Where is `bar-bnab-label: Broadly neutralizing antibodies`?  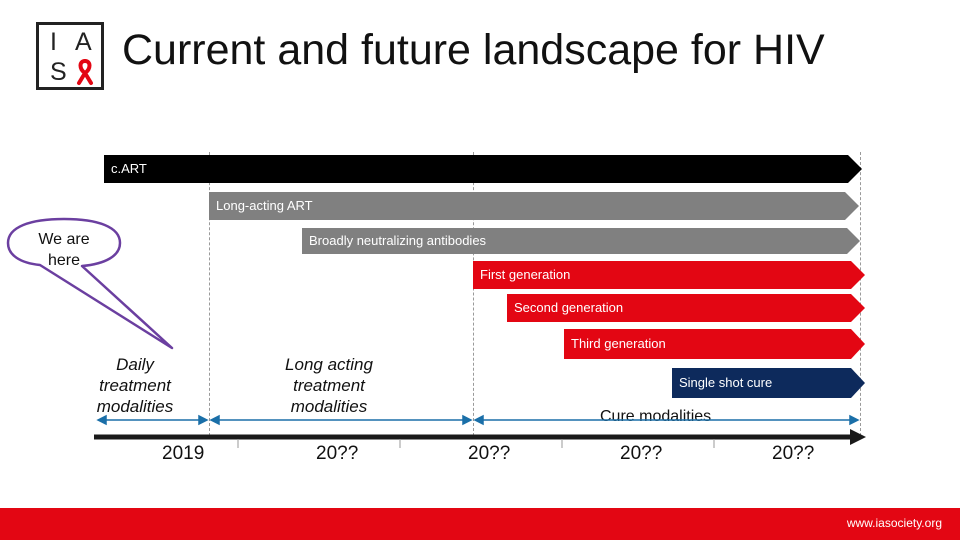 bar-bnab-label: Broadly neutralizing antibodies is located at coordinates (398, 240).